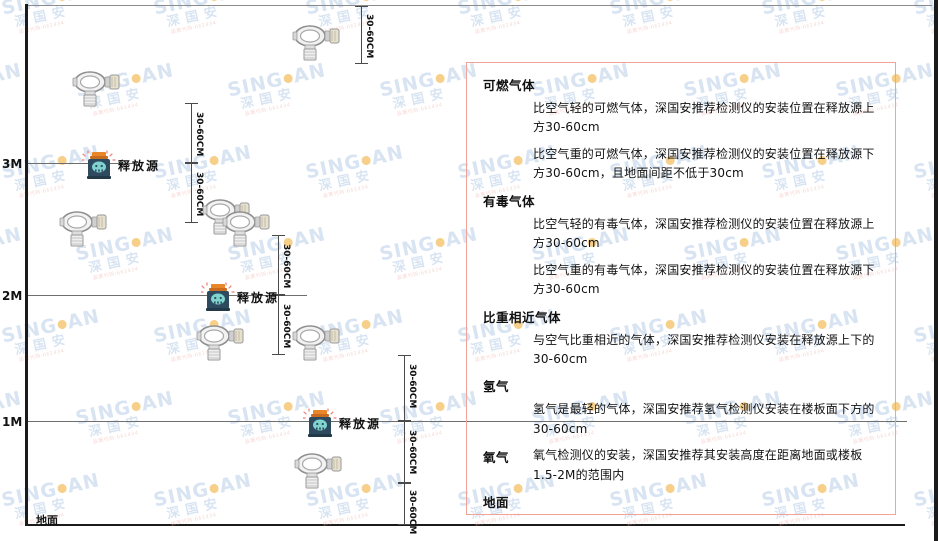 Image resolution: width=938 pixels, height=541 pixels. What do you see at coordinates (47, 520) in the screenshot?
I see `ground-label: 地面` at bounding box center [47, 520].